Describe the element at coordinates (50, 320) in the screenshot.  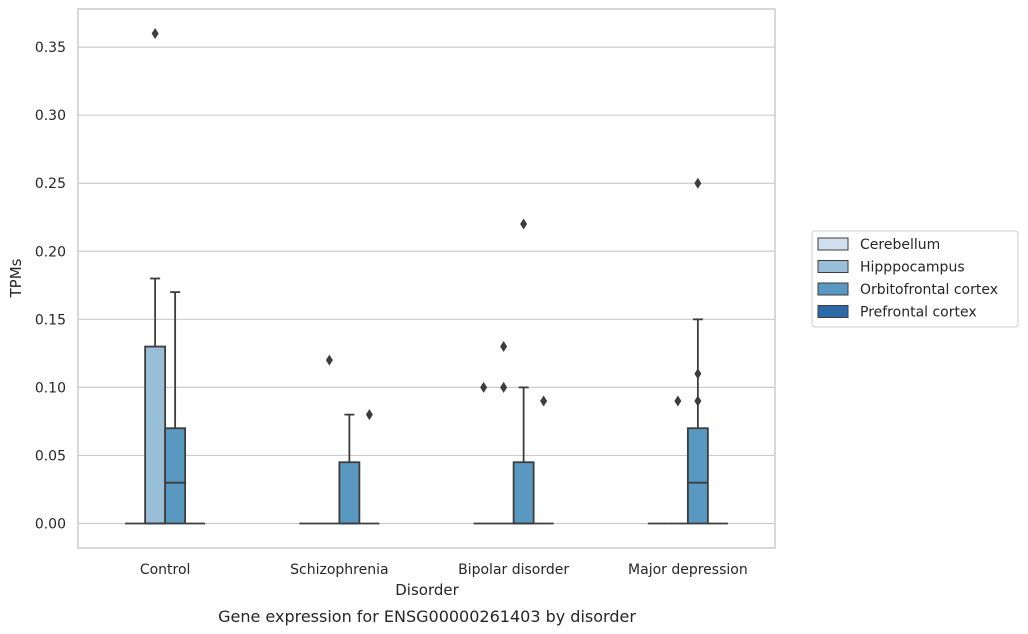
I see `y-tick-label: 0.15` at that location.